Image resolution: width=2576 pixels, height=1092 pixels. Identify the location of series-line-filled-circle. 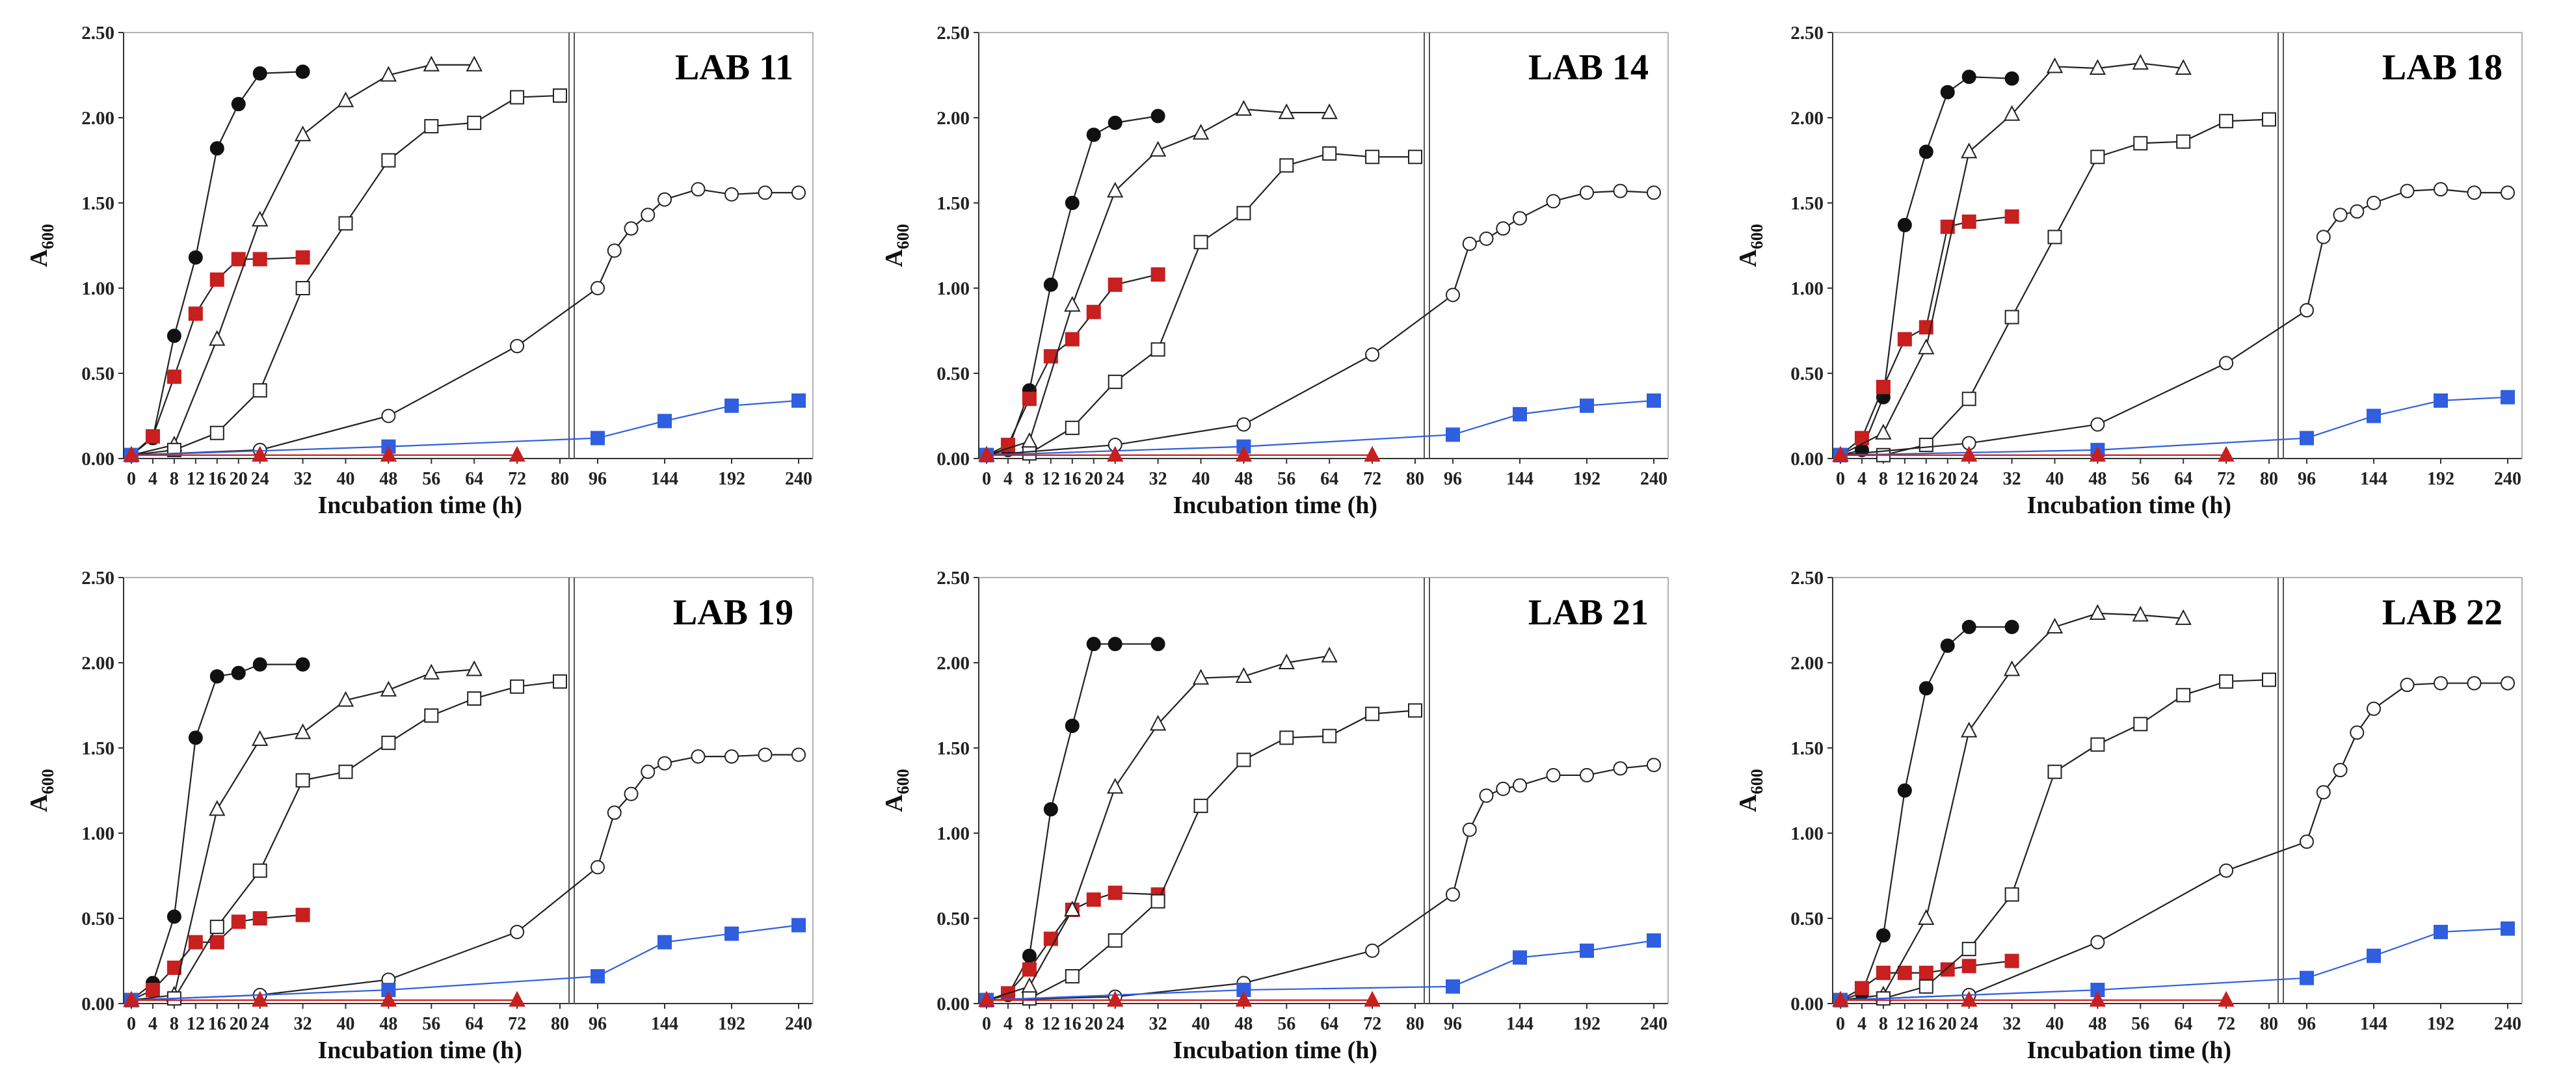
(1926, 266).